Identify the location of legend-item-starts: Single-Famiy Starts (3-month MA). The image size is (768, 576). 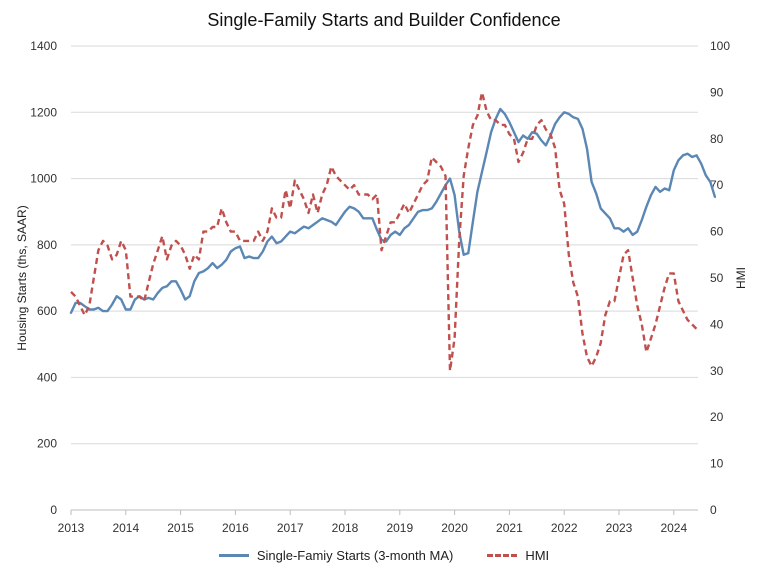
(336, 555).